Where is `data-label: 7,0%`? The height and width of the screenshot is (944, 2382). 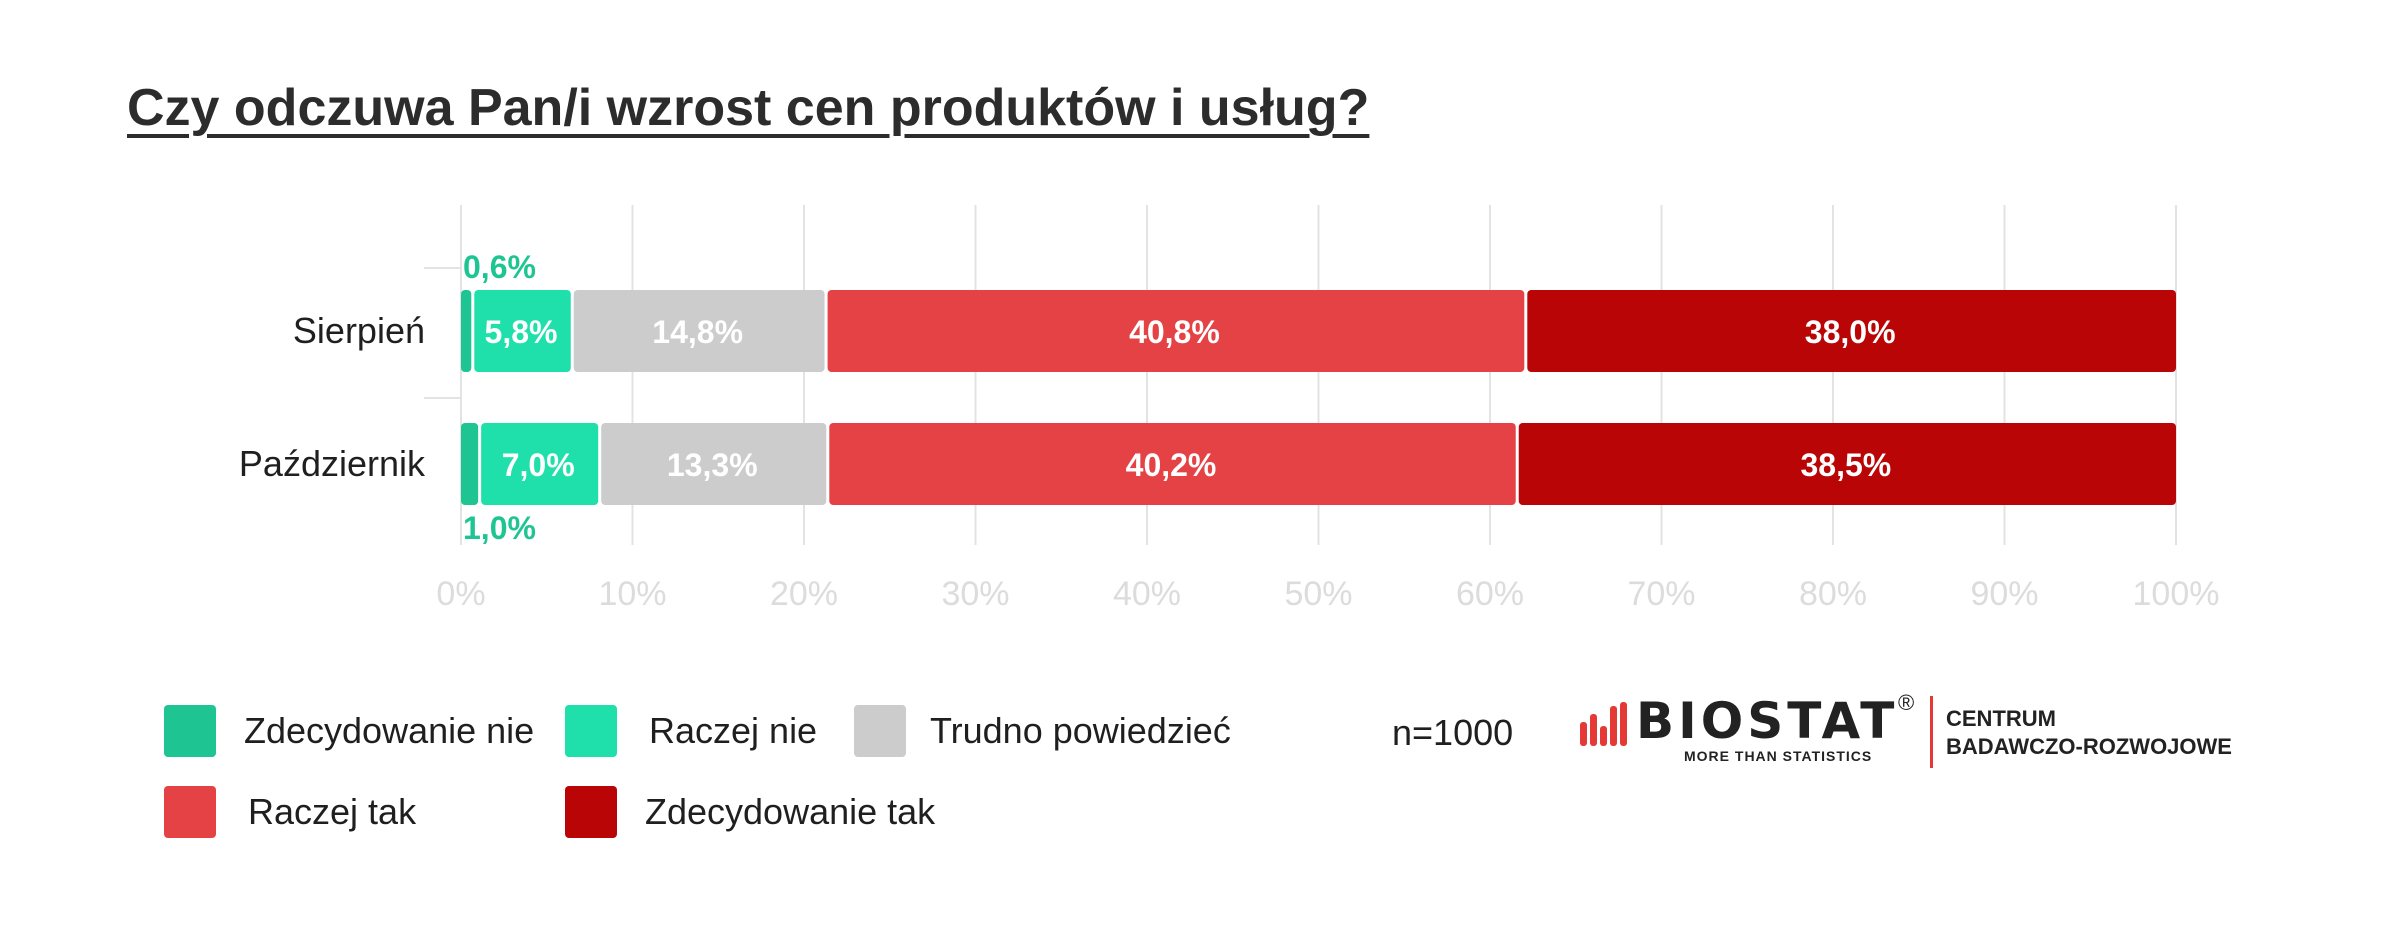
data-label: 7,0% is located at coordinates (538, 465).